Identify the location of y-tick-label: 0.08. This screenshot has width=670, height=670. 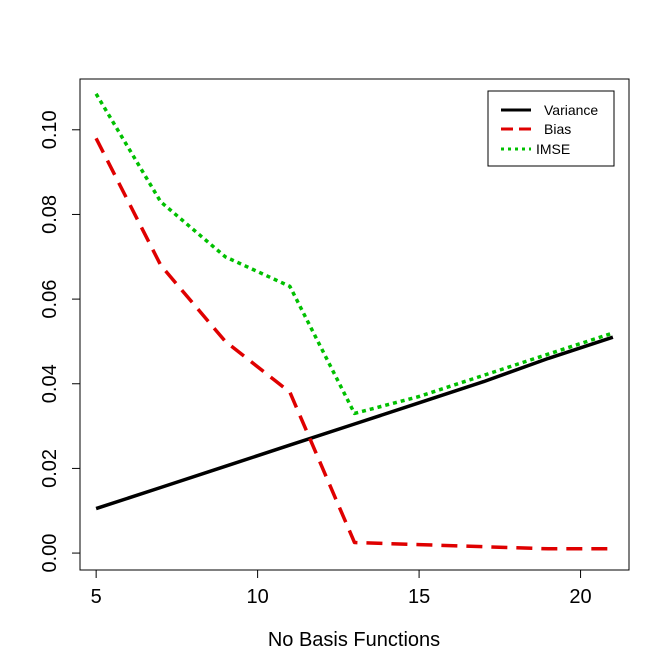
(50, 214).